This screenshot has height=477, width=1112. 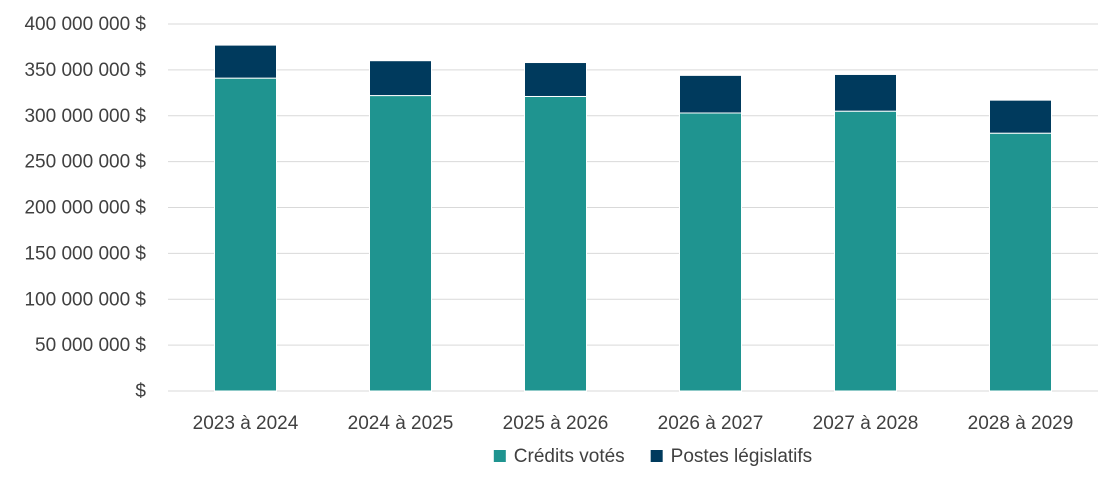 What do you see at coordinates (85, 70) in the screenshot?
I see `y-tick-label: 350 000 000 $` at bounding box center [85, 70].